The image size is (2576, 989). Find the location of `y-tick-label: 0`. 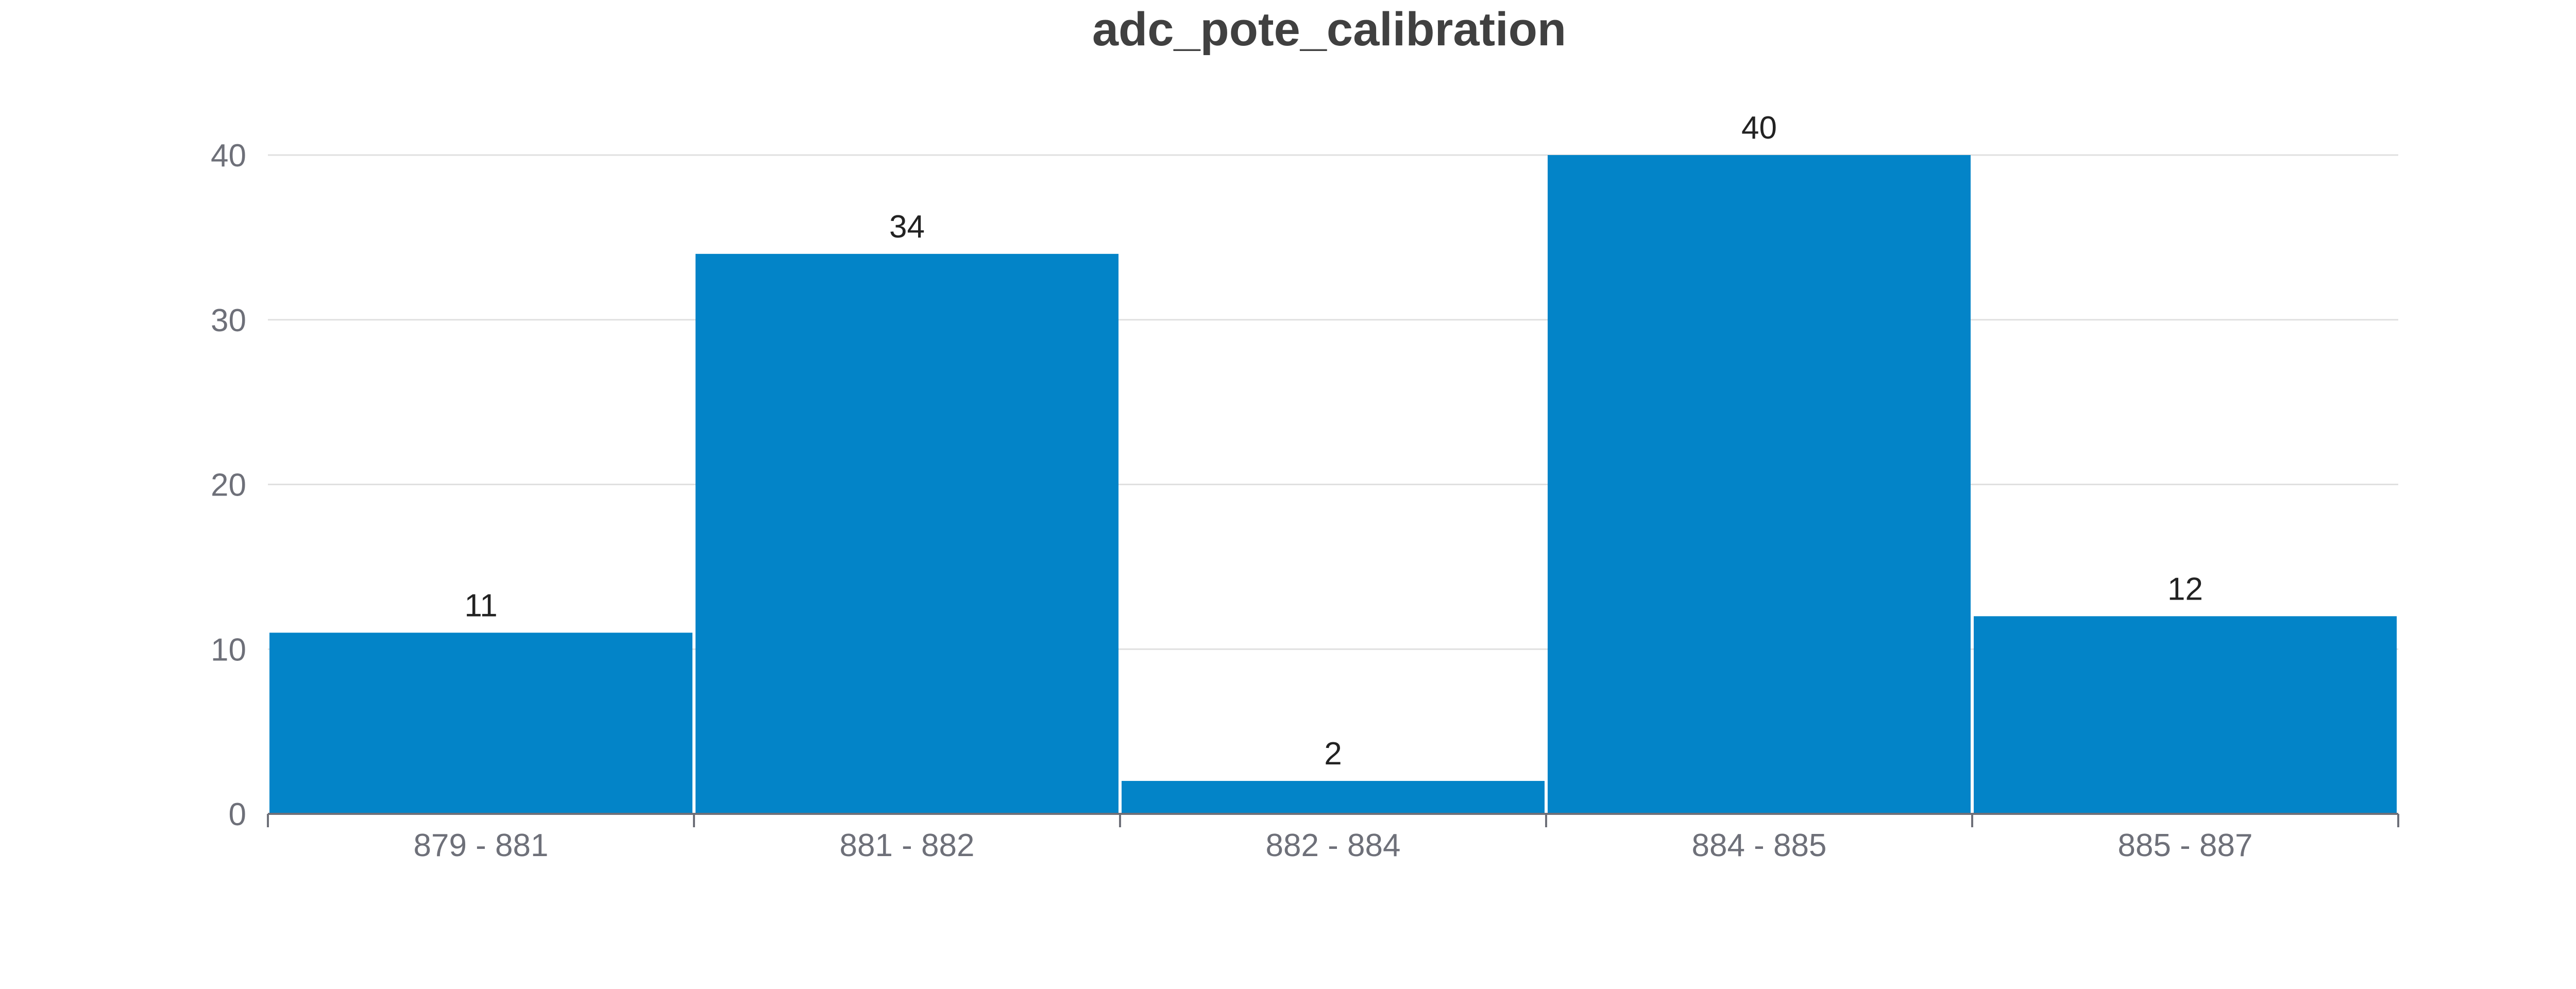

y-tick-label: 0 is located at coordinates (237, 814).